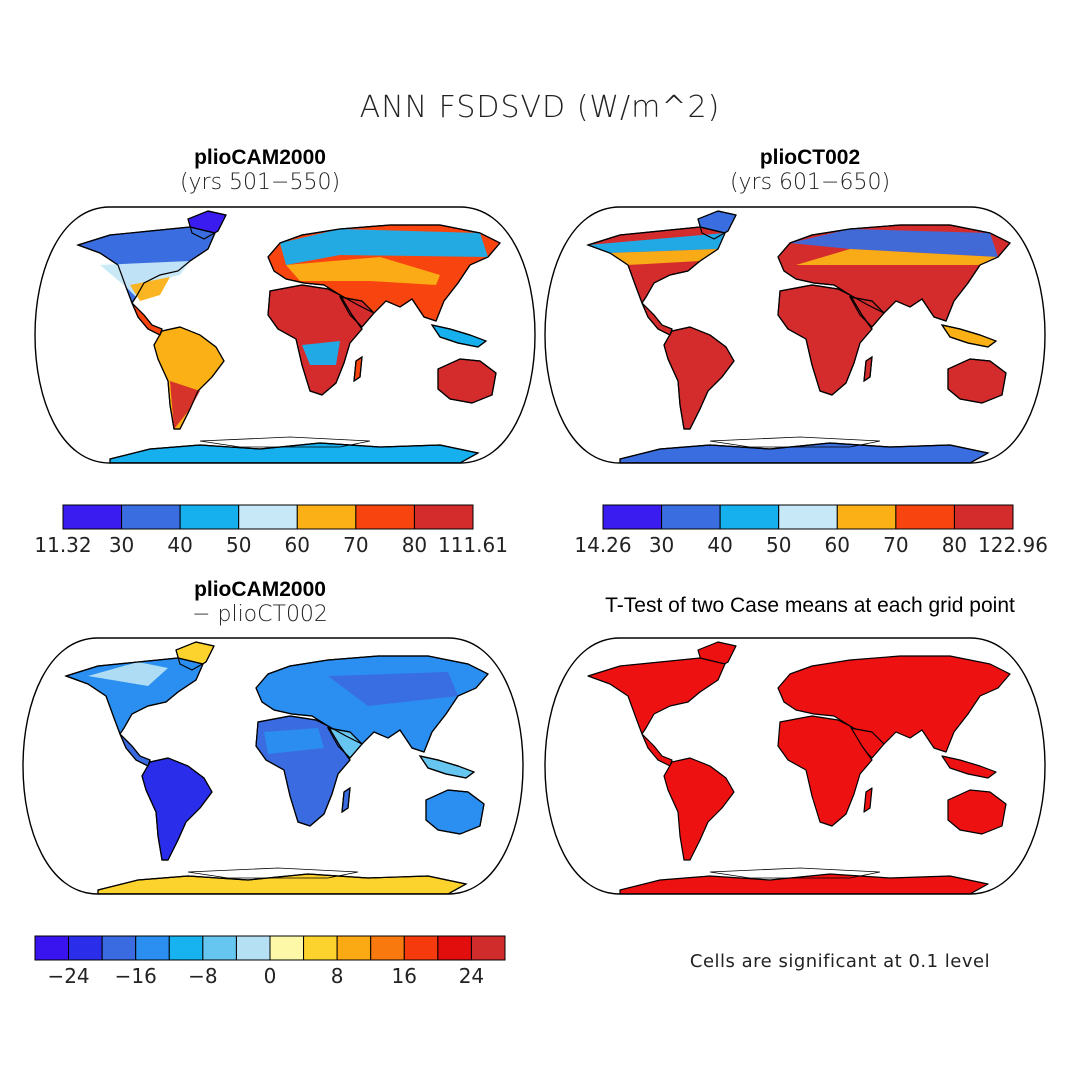 This screenshot has width=1080, height=1080. Describe the element at coordinates (135, 976) in the screenshot. I see `colorbar-tick-label: −16` at that location.